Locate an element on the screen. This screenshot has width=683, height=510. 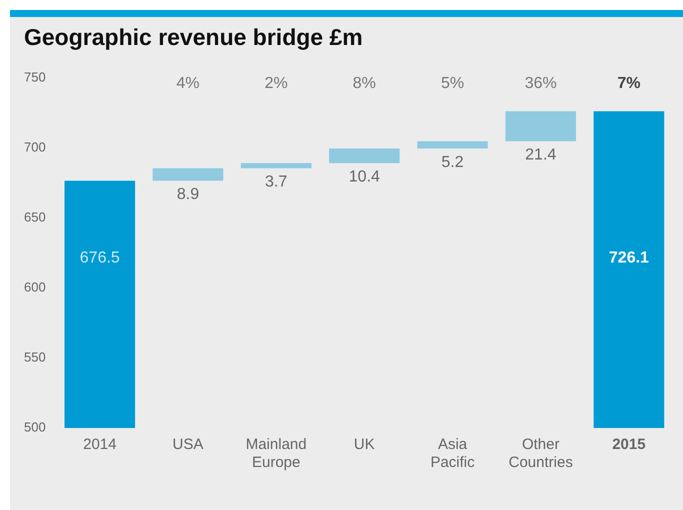
data-label: 8.9 is located at coordinates (188, 195).